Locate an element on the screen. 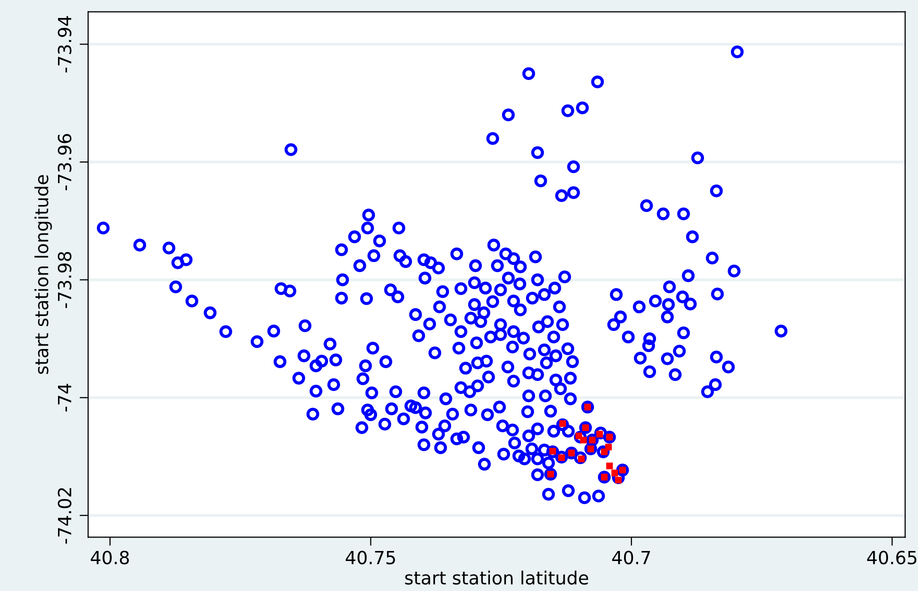  x-axis-title: start station latitude is located at coordinates (496, 577).